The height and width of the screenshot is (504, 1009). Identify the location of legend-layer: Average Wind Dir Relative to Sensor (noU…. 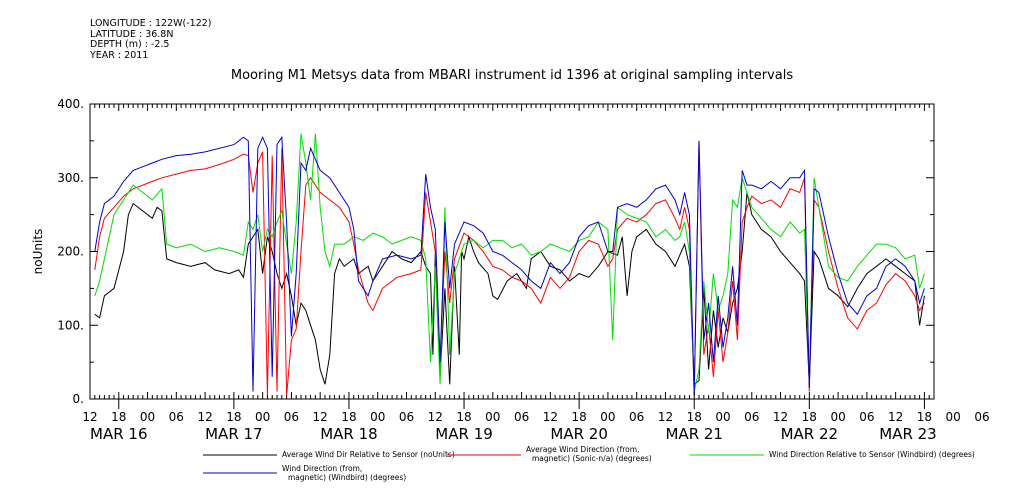
(589, 463).